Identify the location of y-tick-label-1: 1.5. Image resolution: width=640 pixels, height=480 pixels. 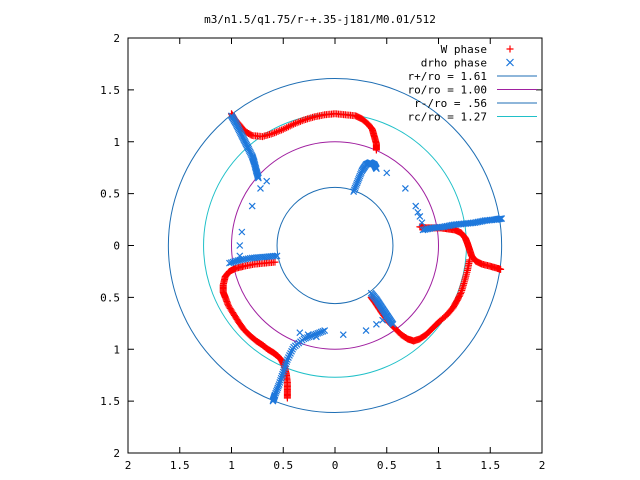
(110, 90).